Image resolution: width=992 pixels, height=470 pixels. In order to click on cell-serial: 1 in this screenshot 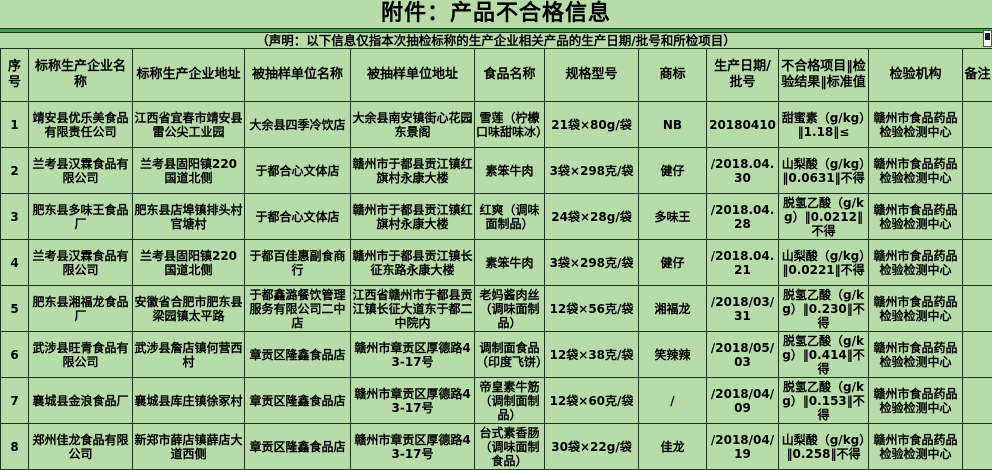, I will do `click(15, 125)`.